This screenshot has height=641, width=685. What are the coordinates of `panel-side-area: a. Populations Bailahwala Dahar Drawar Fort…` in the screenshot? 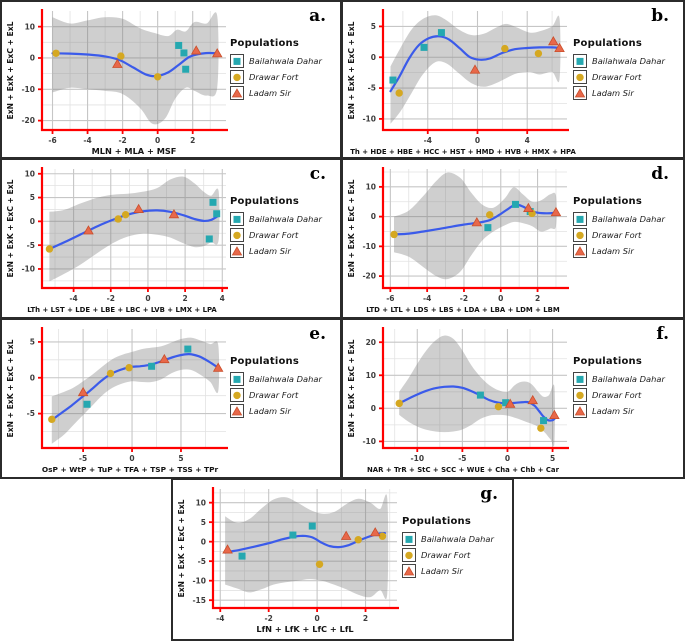 It's located at (284, 79).